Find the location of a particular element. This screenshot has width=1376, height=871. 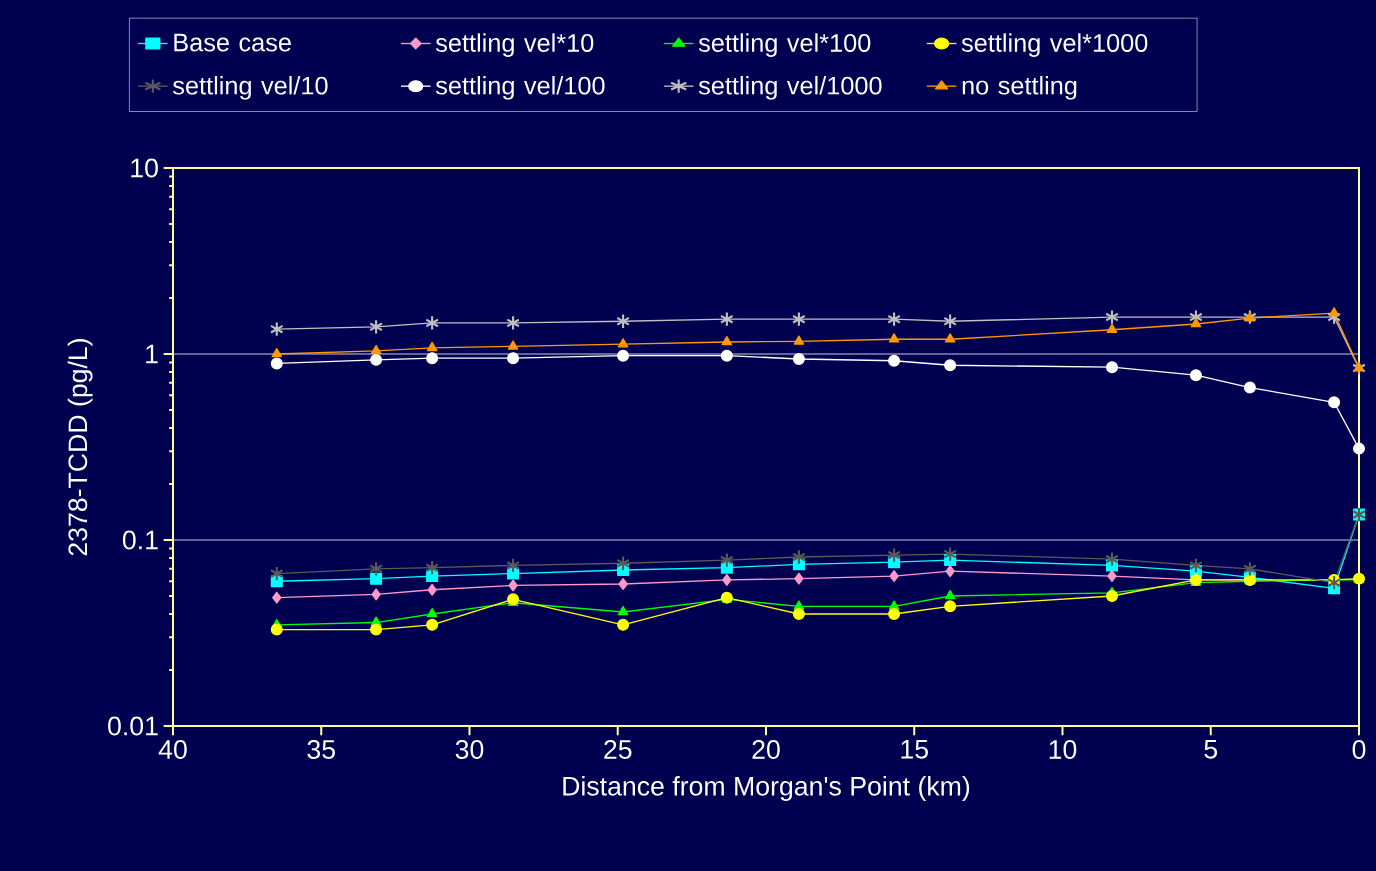

x-tick-label: 5 is located at coordinates (1211, 749).